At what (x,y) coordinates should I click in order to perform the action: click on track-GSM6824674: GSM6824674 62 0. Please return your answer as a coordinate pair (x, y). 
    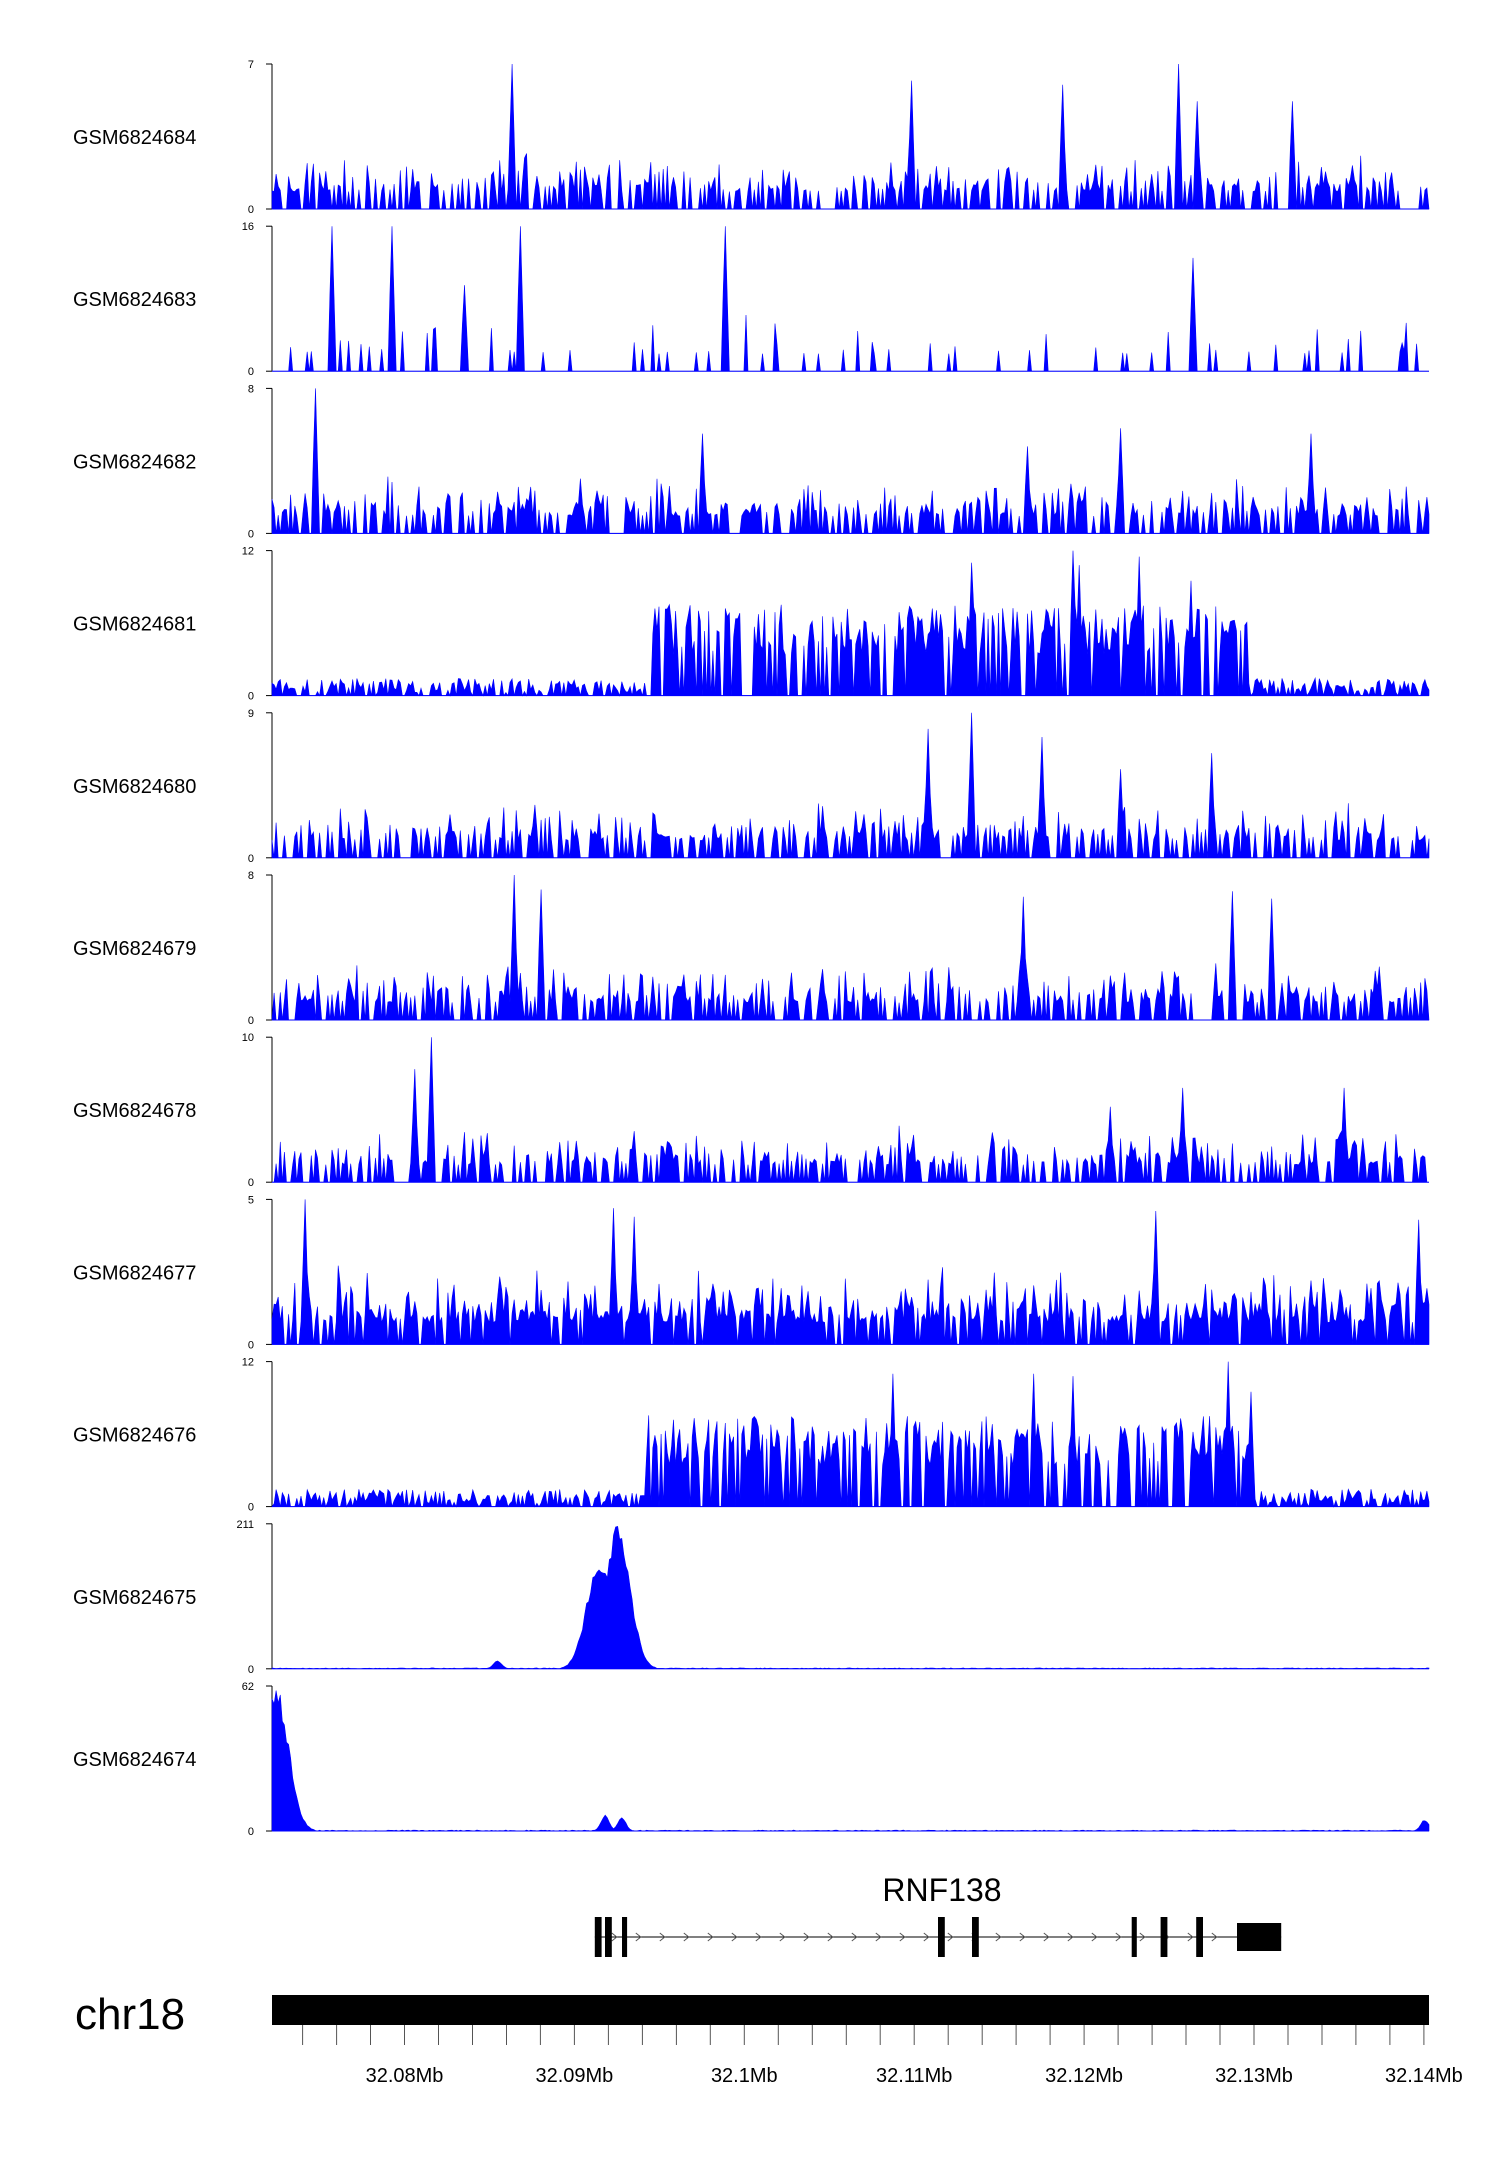
    Looking at the image, I should click on (751, 1759).